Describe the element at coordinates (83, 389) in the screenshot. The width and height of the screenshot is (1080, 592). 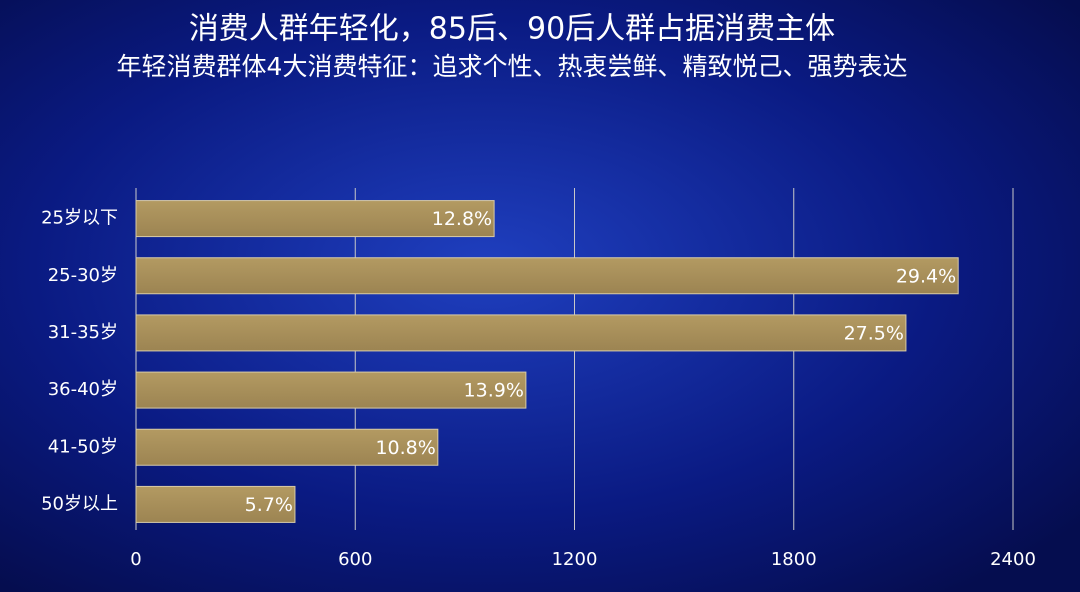
I see `y-tick-label: 36-40岁` at that location.